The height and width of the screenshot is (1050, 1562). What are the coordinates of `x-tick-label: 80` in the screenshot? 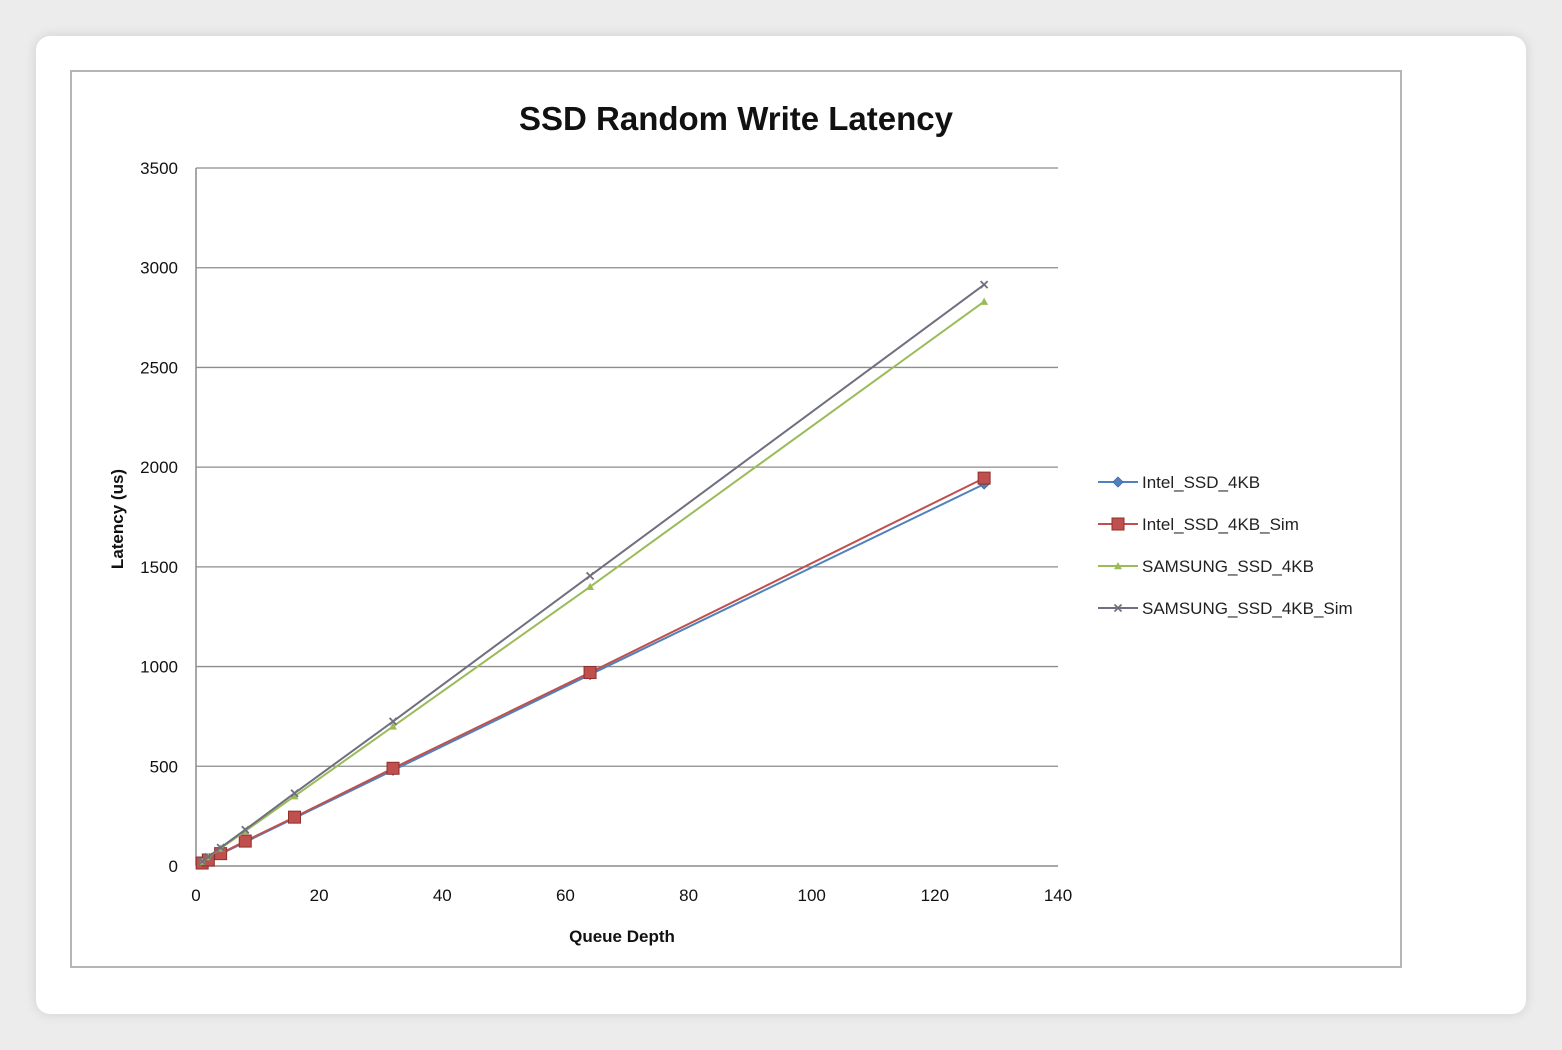 It's located at (688, 895).